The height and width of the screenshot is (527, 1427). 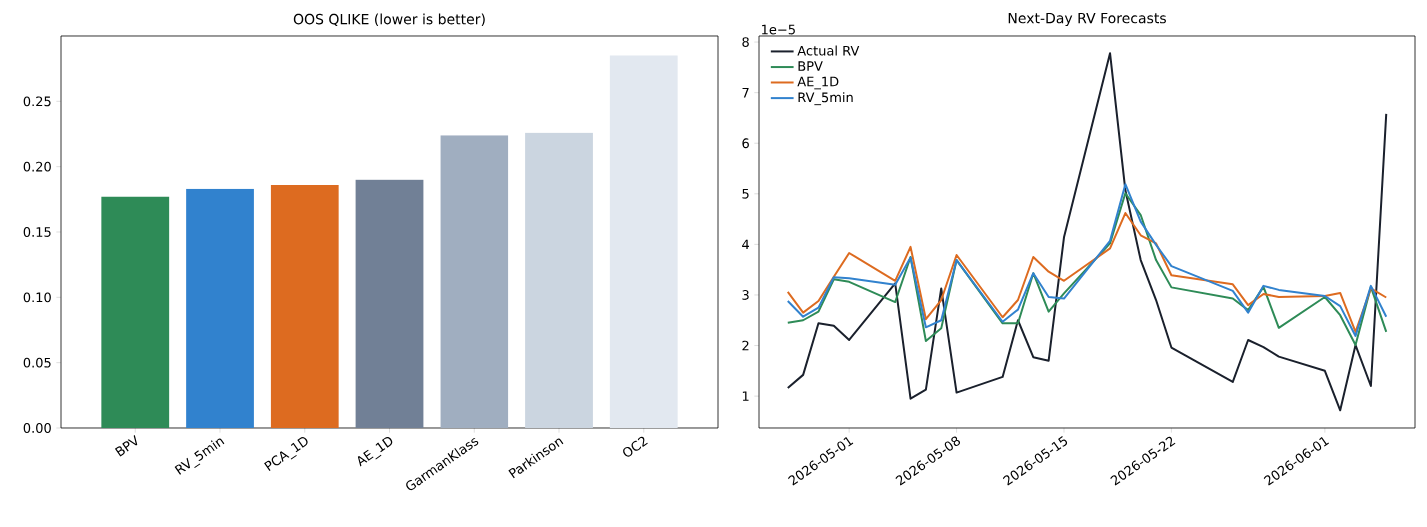 What do you see at coordinates (745, 42) in the screenshot?
I see `y-tick-label: 8` at bounding box center [745, 42].